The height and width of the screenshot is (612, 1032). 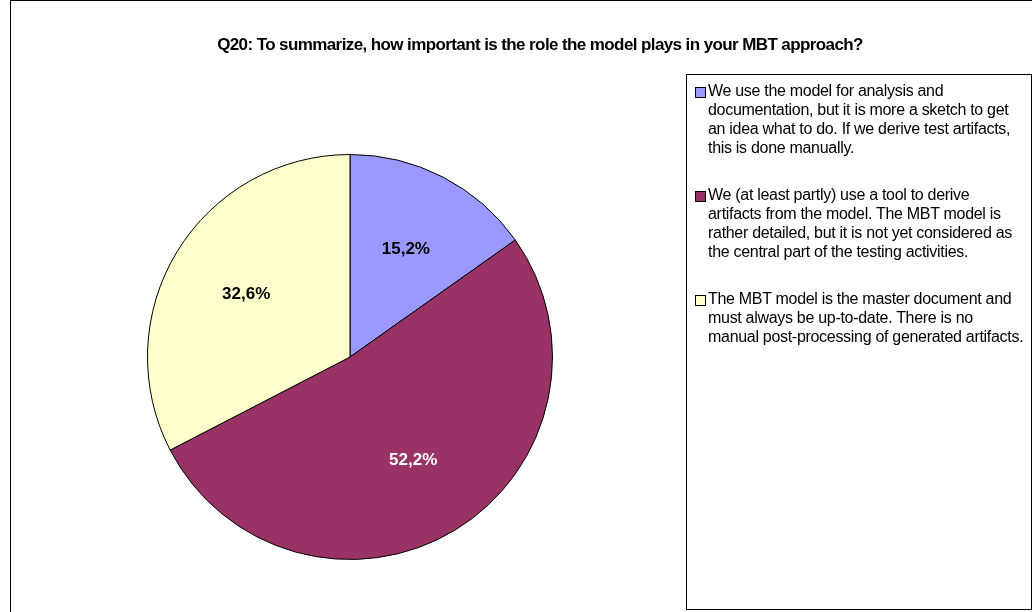 What do you see at coordinates (866, 317) in the screenshot?
I see `legend-label: The MBT model is the master document and must always be up-to-date. There is no manual post-processing of generated artifacts.` at bounding box center [866, 317].